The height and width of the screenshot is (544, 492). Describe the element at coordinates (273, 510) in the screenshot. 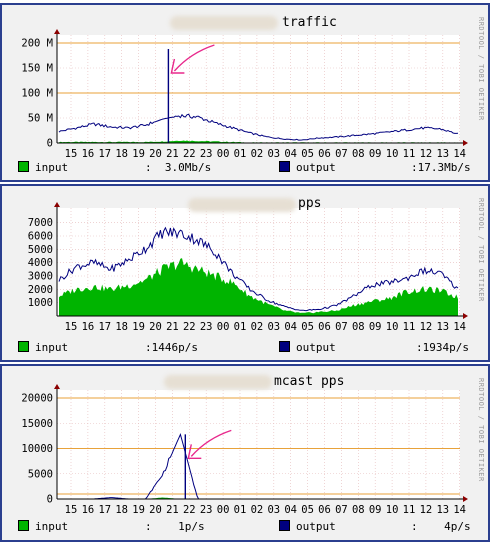

I see `x-tick-label: 03` at that location.